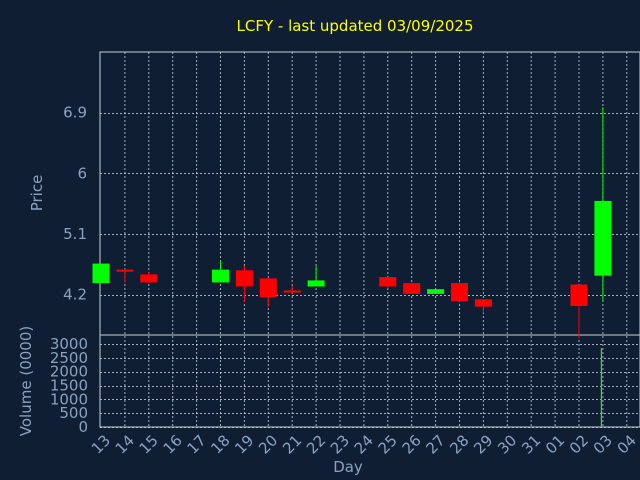 This screenshot has width=640, height=480. I want to click on x-tick-label: 02, so click(579, 444).